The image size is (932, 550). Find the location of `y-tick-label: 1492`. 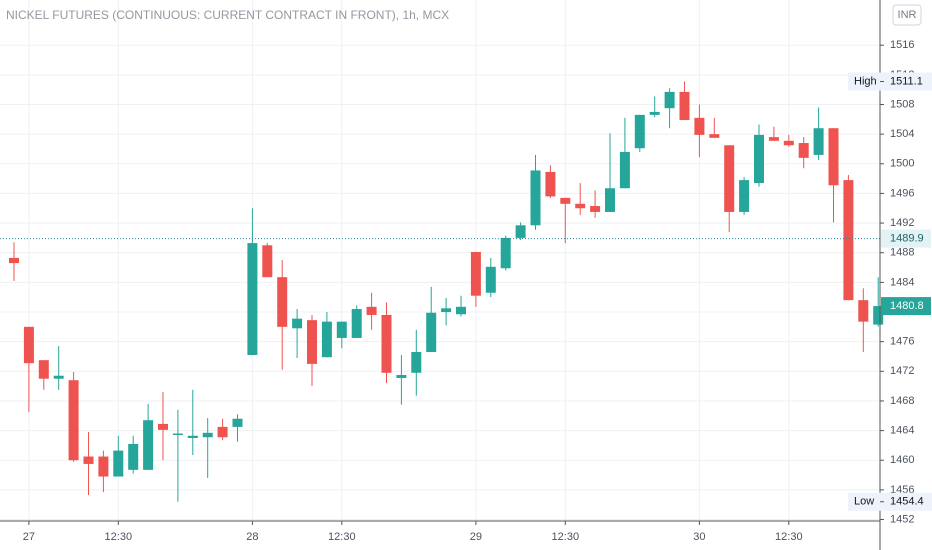

y-tick-label: 1492 is located at coordinates (902, 223).